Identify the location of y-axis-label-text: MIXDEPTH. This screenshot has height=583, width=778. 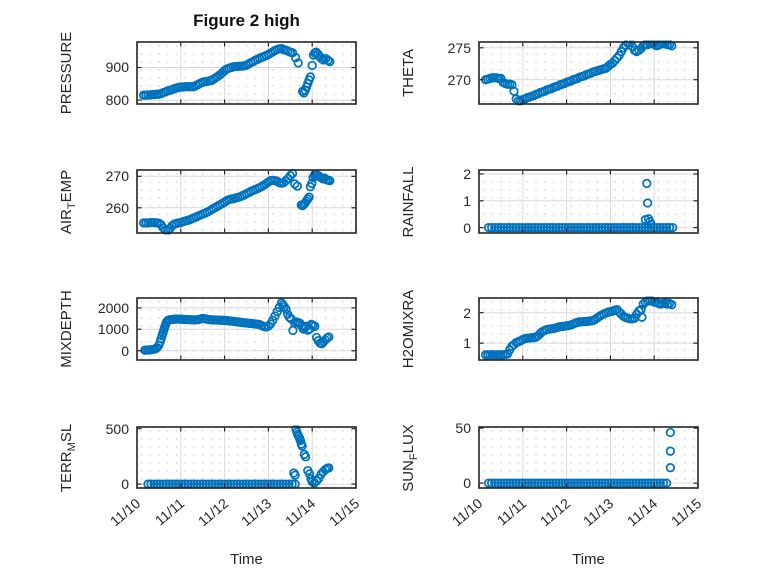
(66, 329).